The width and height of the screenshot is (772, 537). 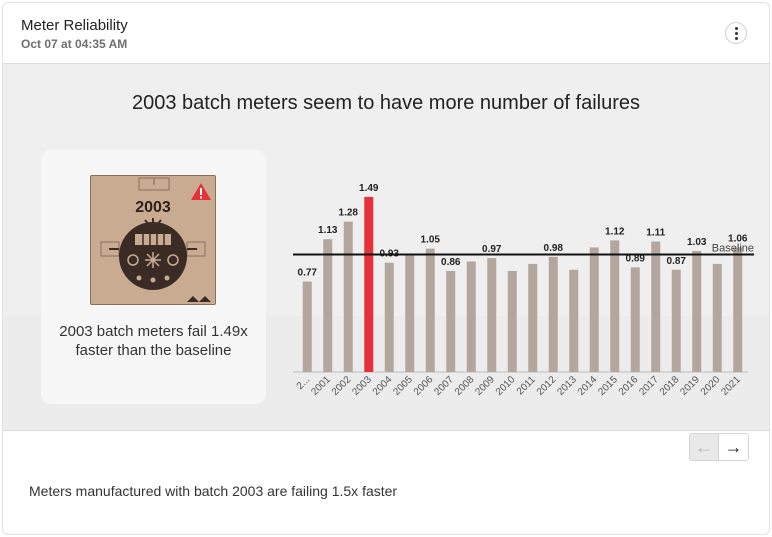 I want to click on meter-image-year: 2003, so click(x=153, y=207).